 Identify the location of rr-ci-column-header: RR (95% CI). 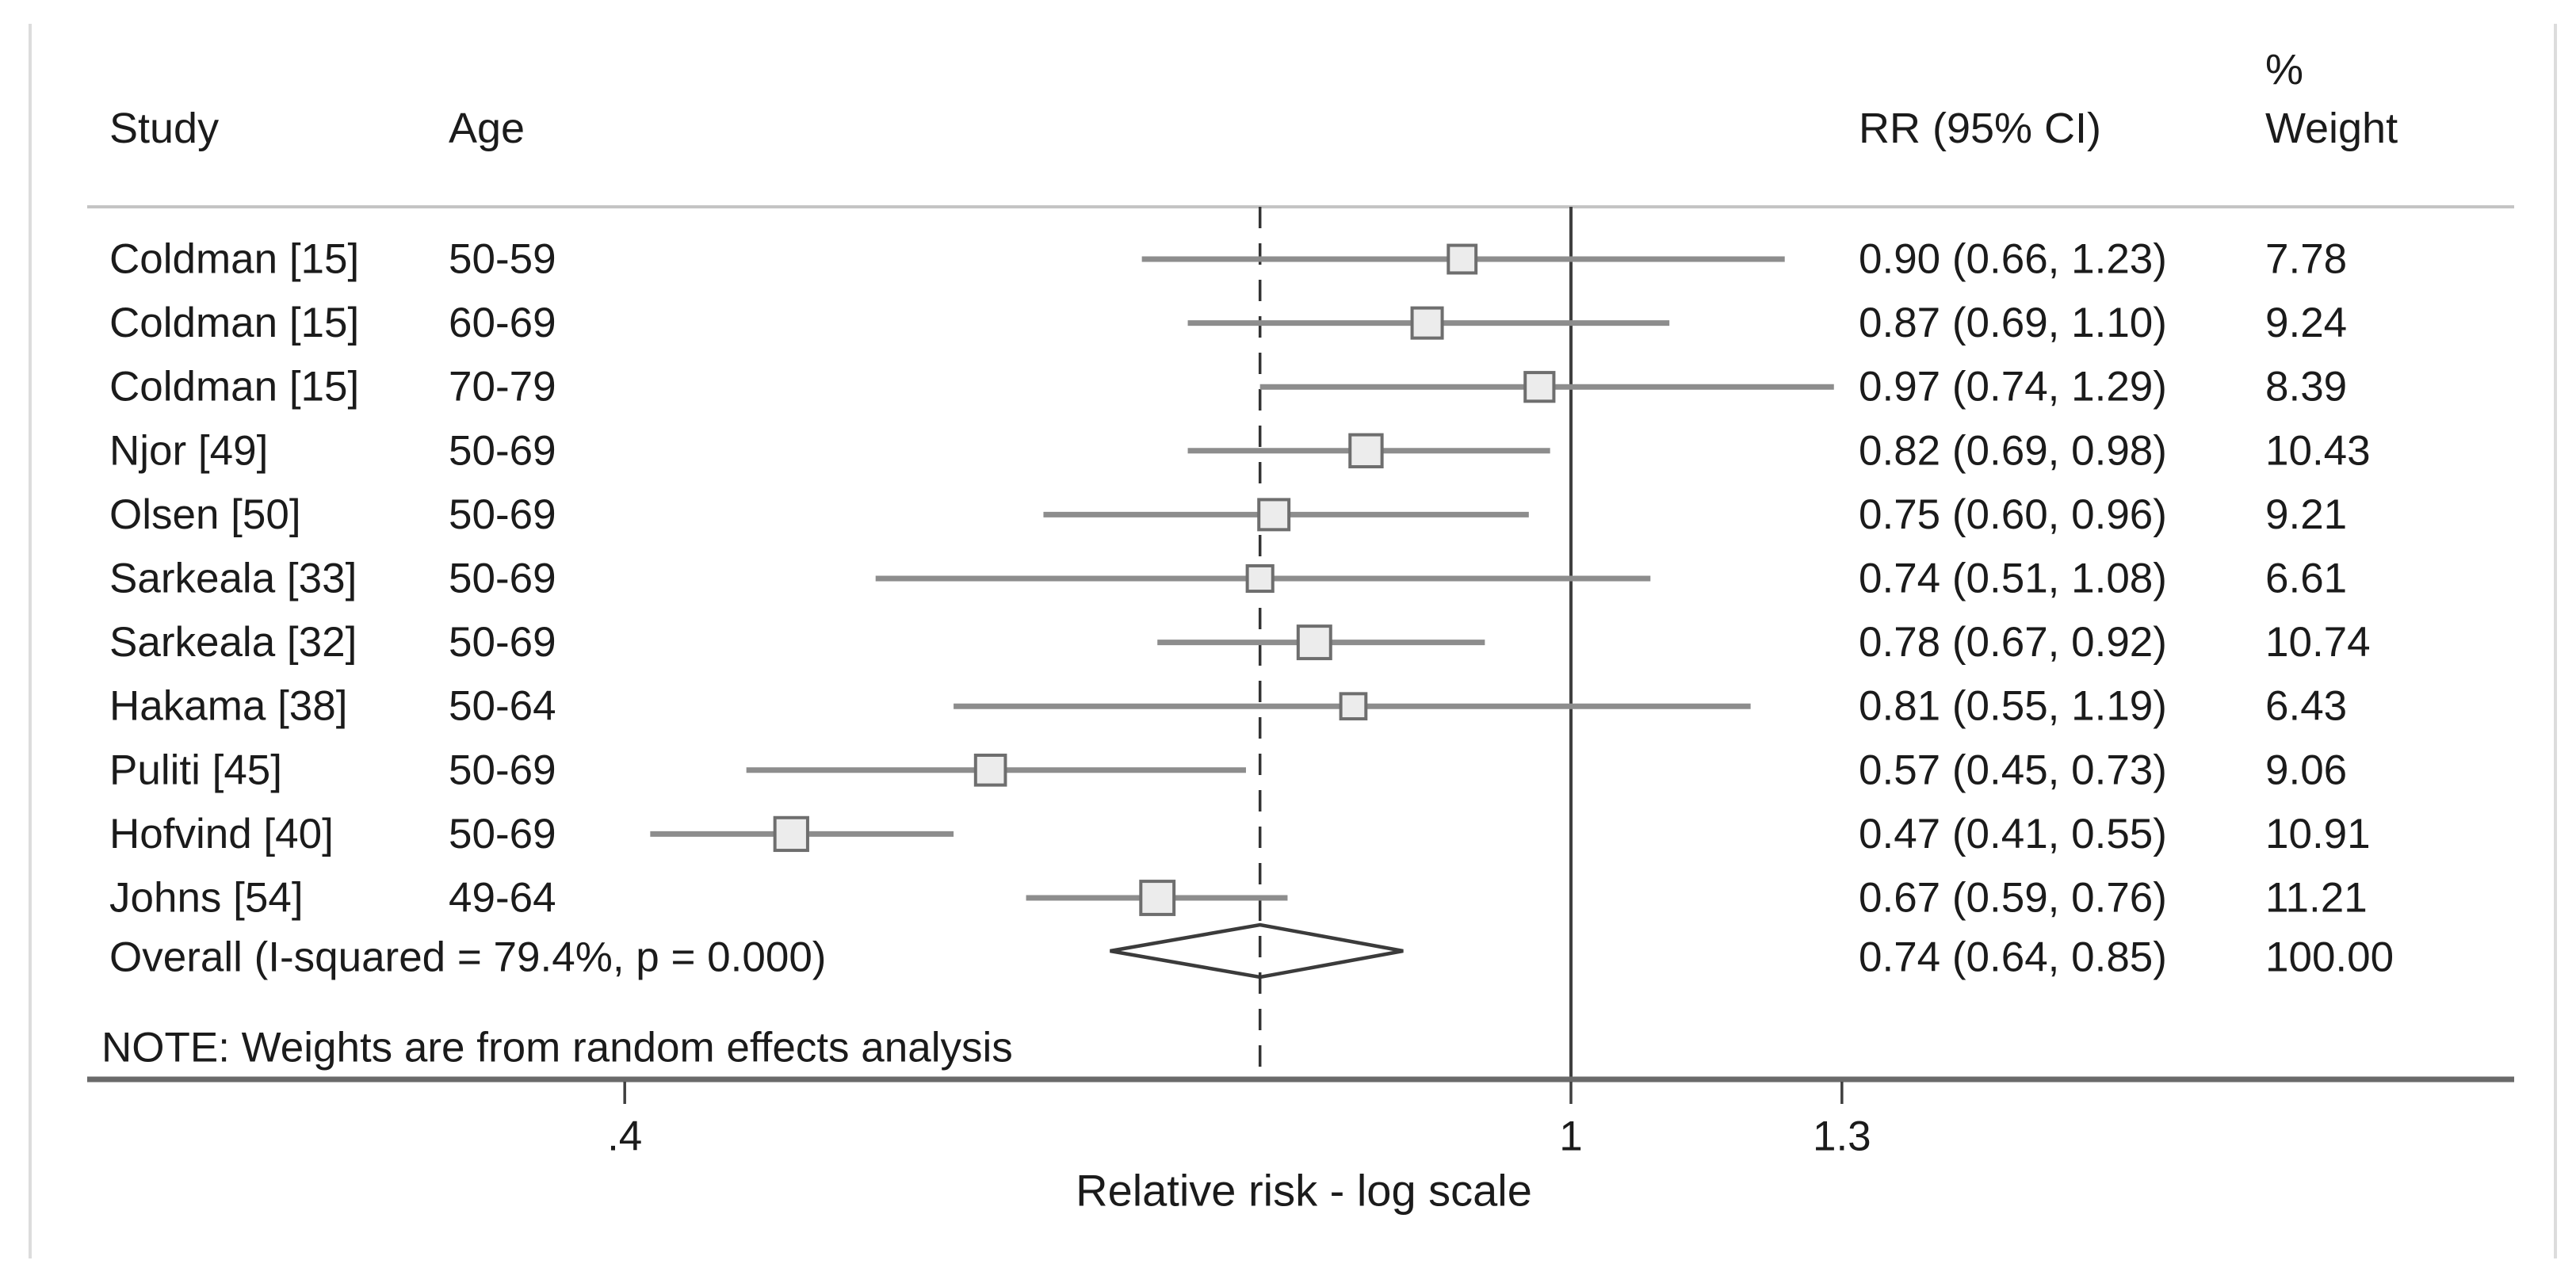
(1980, 128).